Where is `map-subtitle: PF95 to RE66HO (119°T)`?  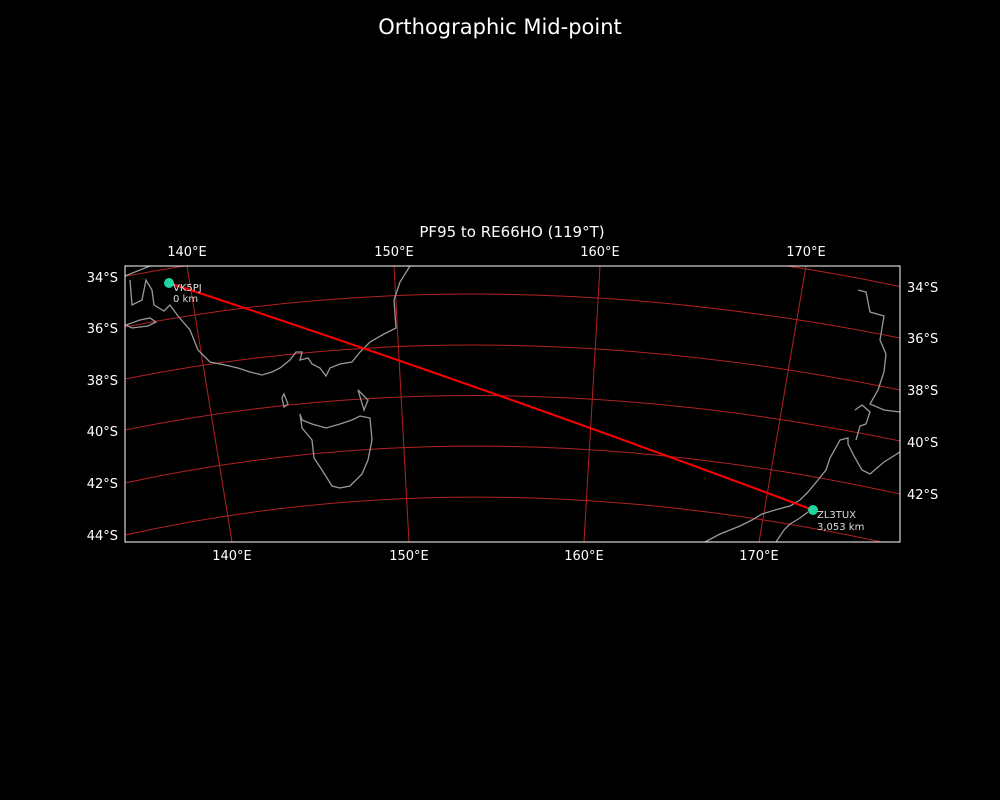
map-subtitle: PF95 to RE66HO (119°T) is located at coordinates (511, 232).